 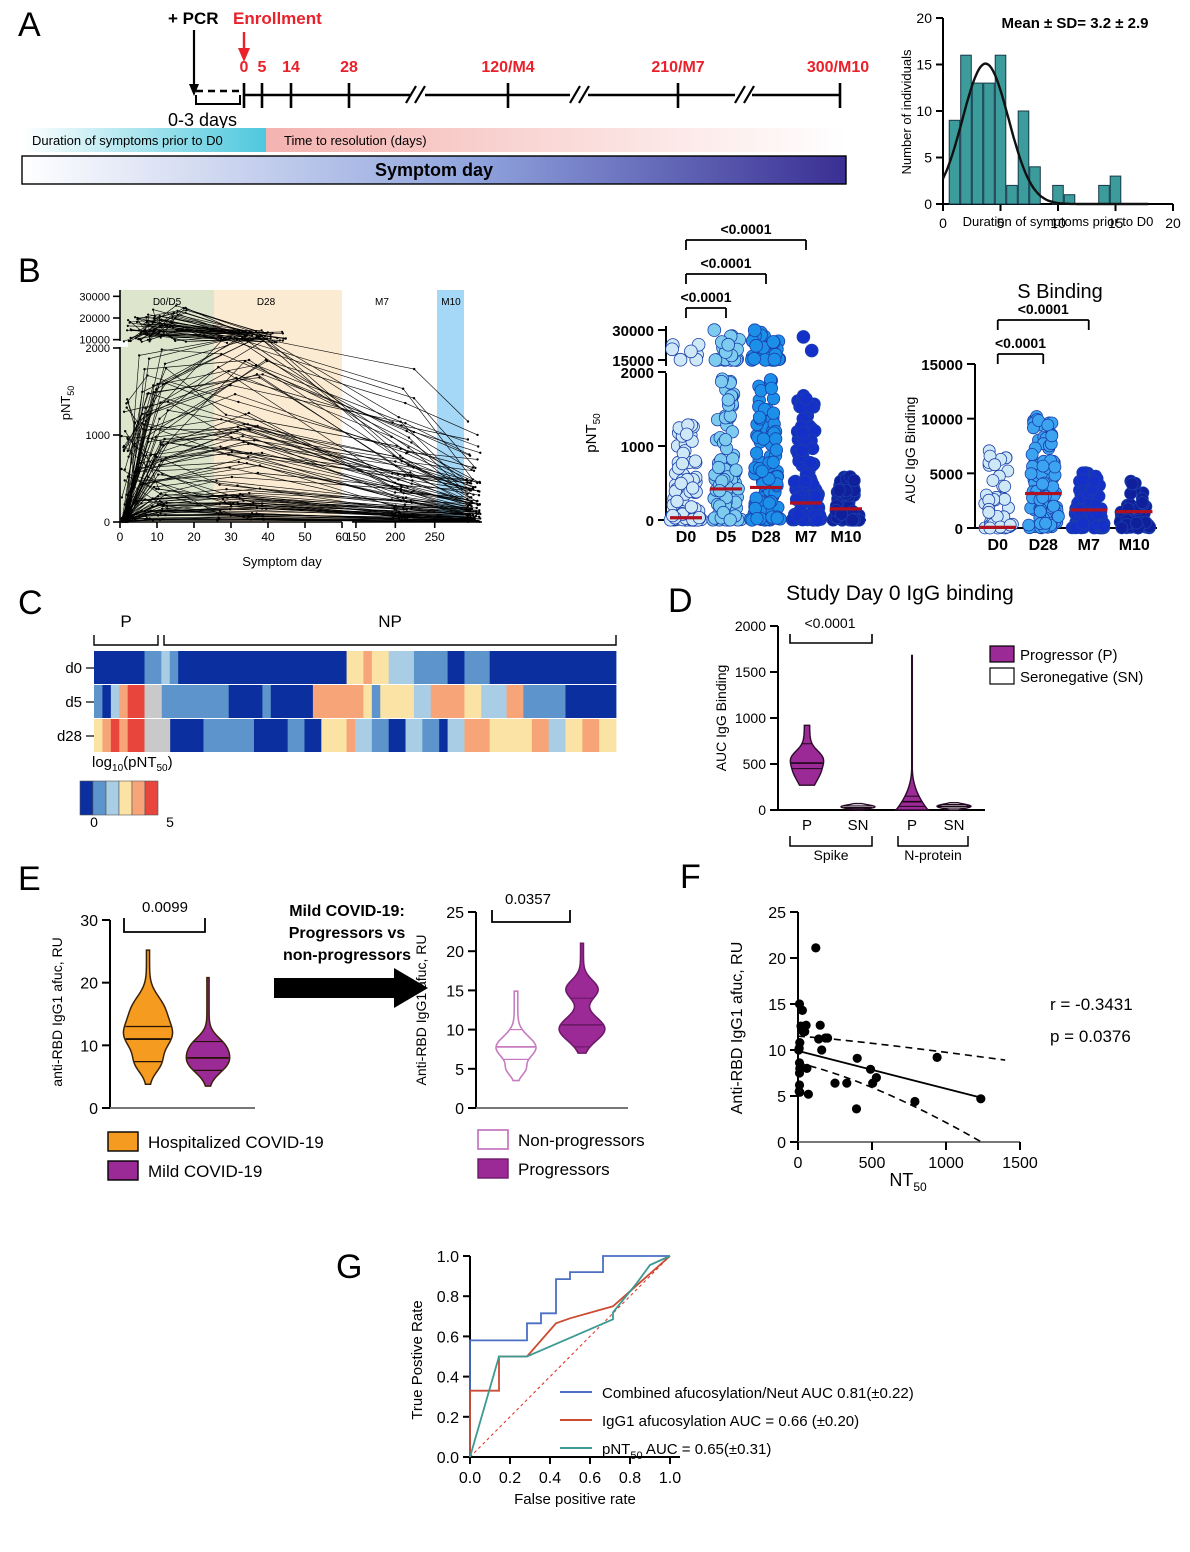 I want to click on svg-text: M7, so click(x=1089, y=545).